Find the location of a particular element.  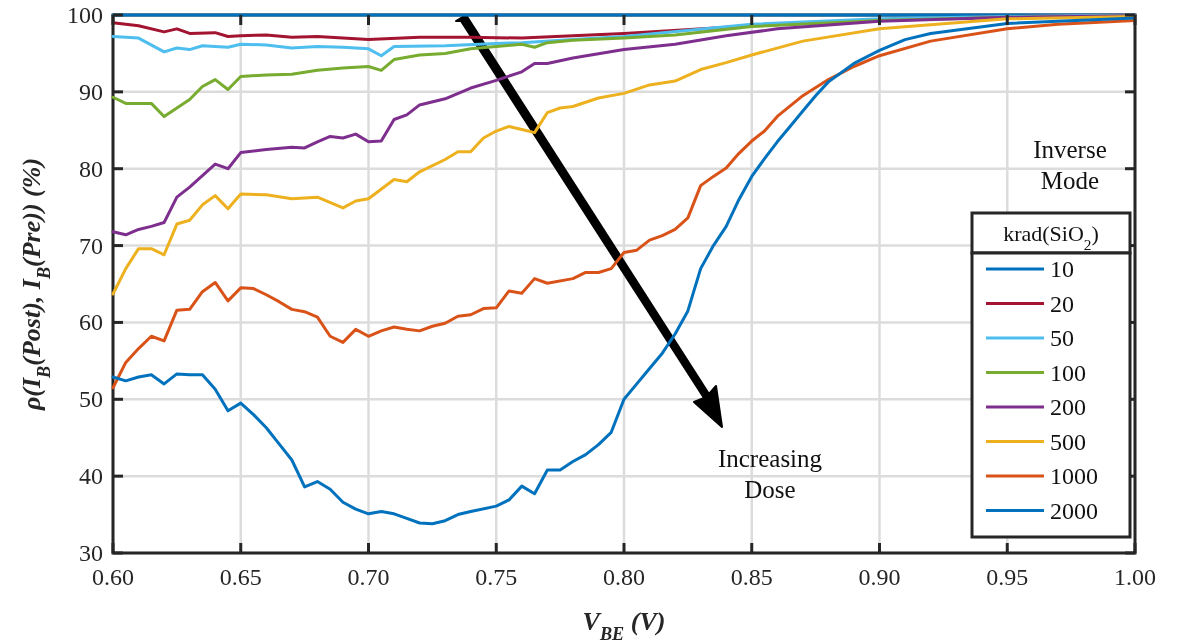

legend-title: krad(SiO$_{2}$) is located at coordinates (1051, 237).